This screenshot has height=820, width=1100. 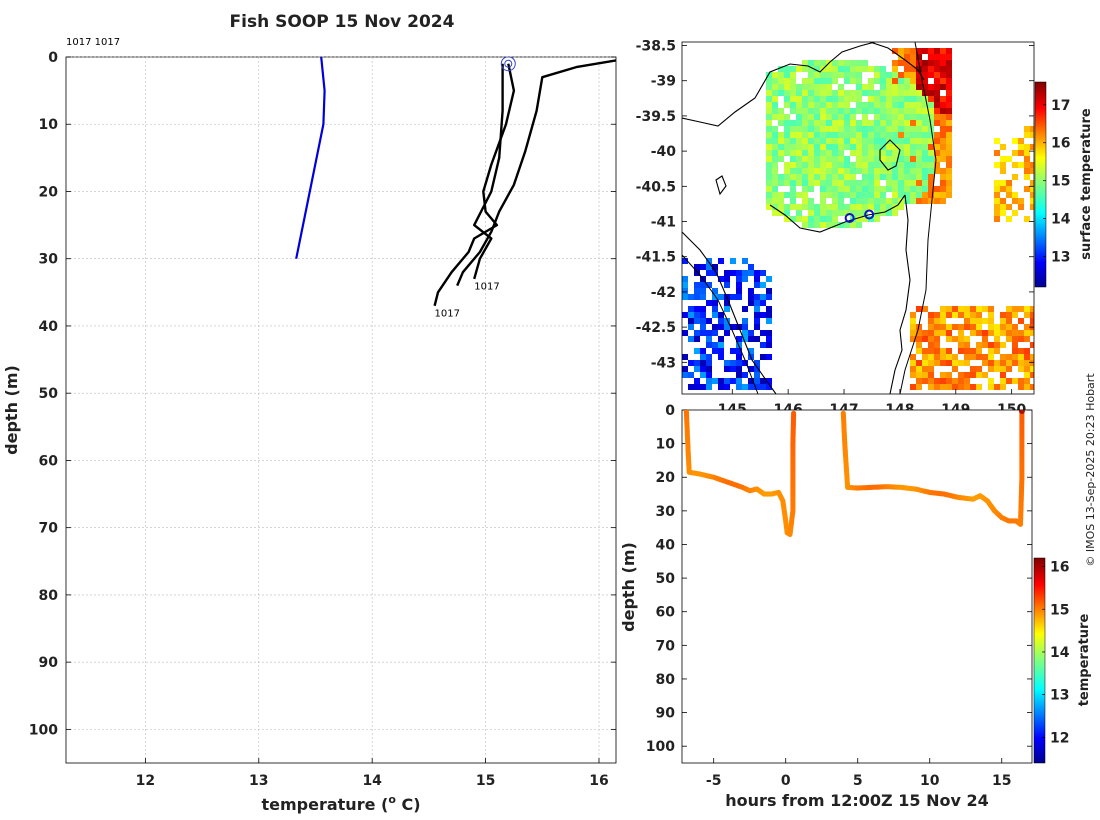 I want to click on ts-ytick-label: 10, so click(x=666, y=445).